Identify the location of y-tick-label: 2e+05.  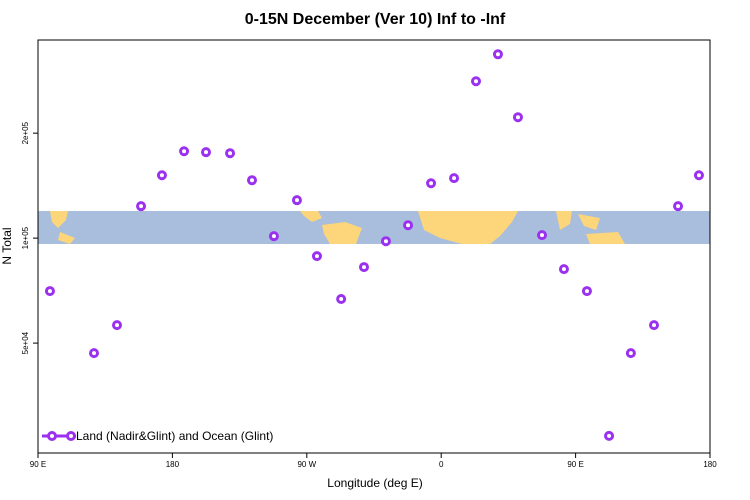
(25, 132).